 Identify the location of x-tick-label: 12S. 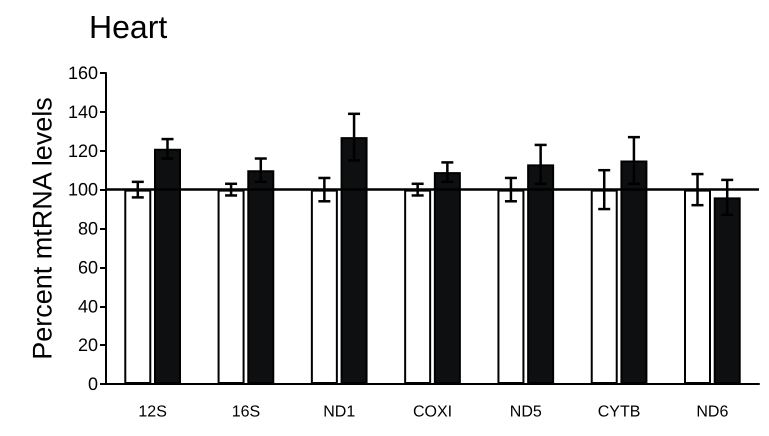
(152, 412).